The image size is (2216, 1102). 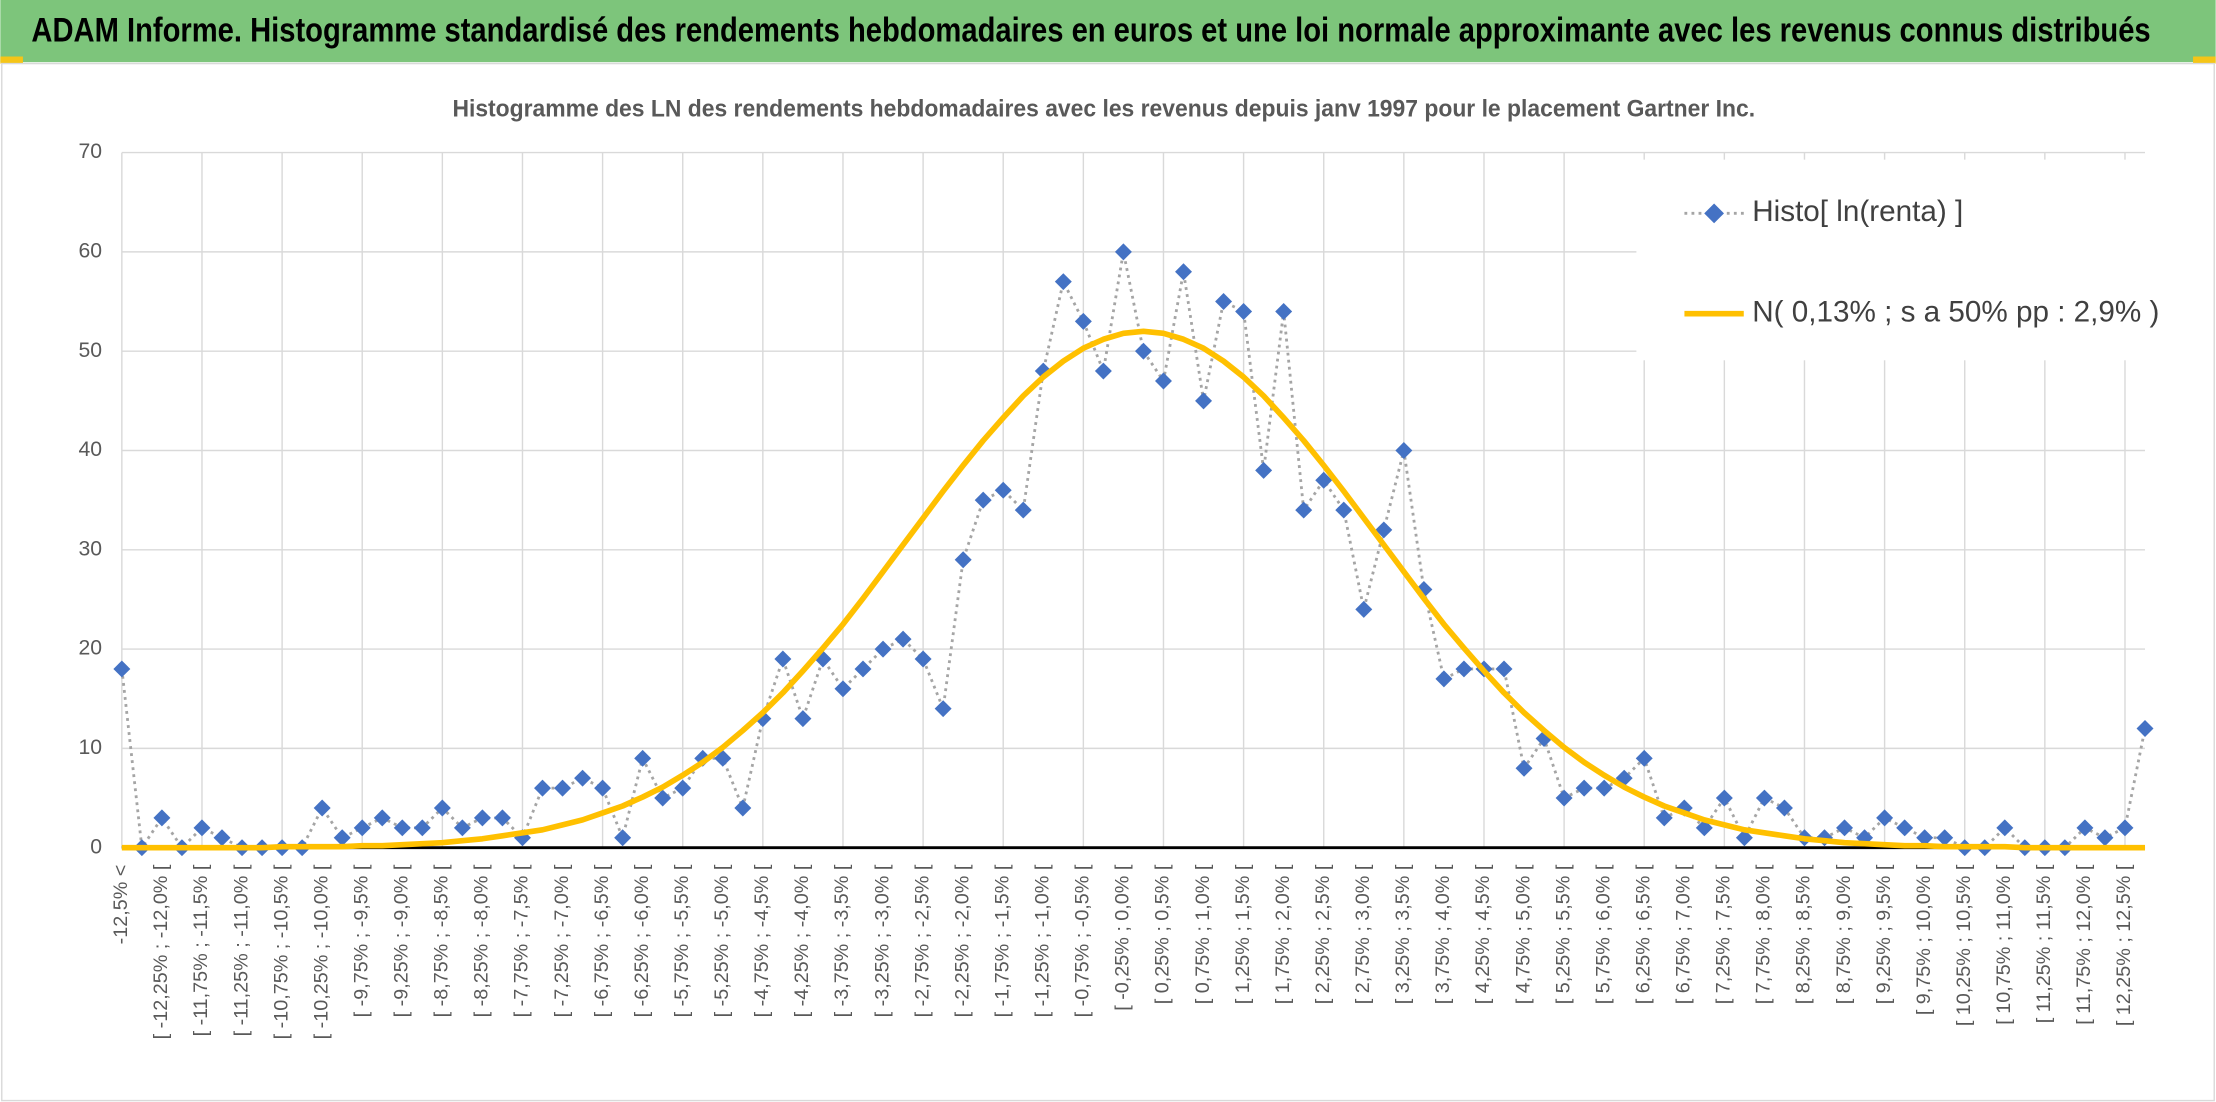 I want to click on x-tick-label: [ -6,75% ; -6,5% [, so click(x=602, y=940).